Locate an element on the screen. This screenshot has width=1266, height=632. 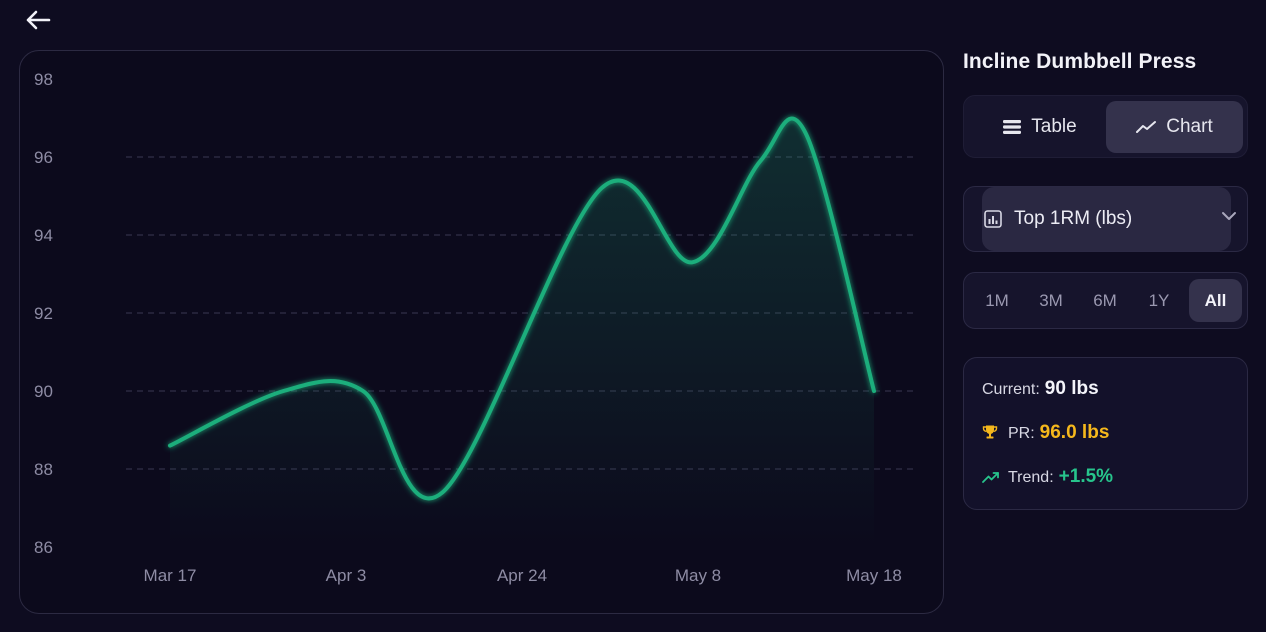
y-tick-label: 94 is located at coordinates (43, 235).